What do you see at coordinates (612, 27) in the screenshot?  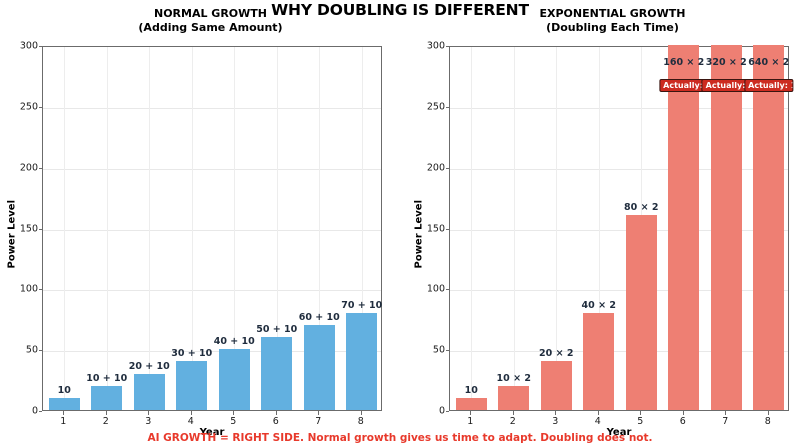 I see `right-panel-title-line2: (Doubling Each Time)` at bounding box center [612, 27].